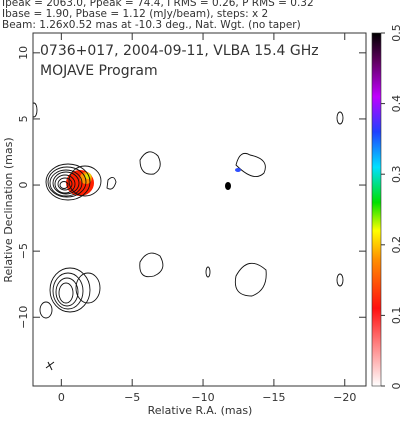 The width and height of the screenshot is (410, 424). What do you see at coordinates (23, 251) in the screenshot?
I see `y-tick-label: −5` at bounding box center [23, 251].